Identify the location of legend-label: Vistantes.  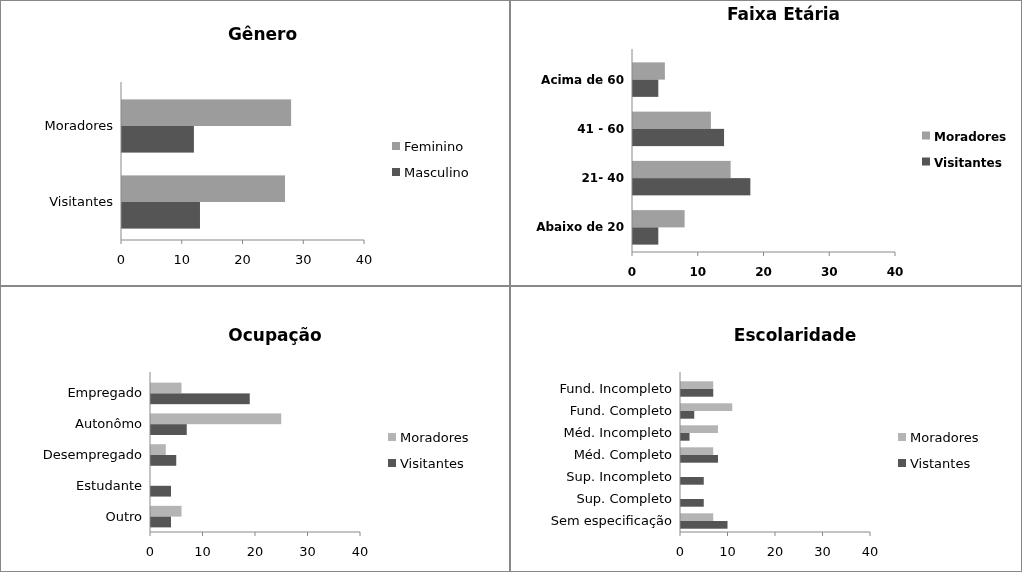
(940, 463).